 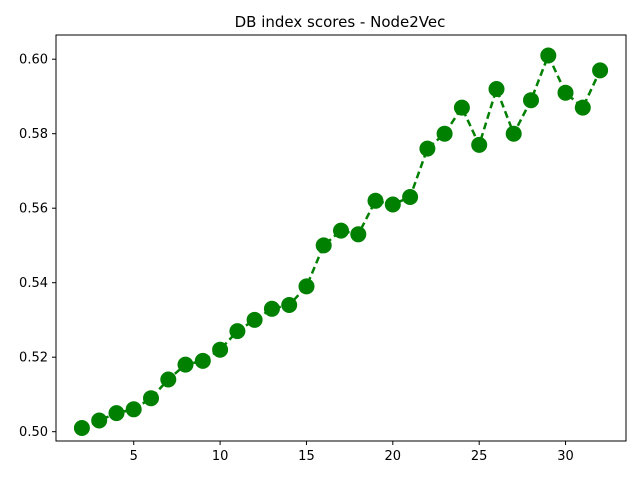 What do you see at coordinates (33, 134) in the screenshot?
I see `y-tick-label: 0.58` at bounding box center [33, 134].